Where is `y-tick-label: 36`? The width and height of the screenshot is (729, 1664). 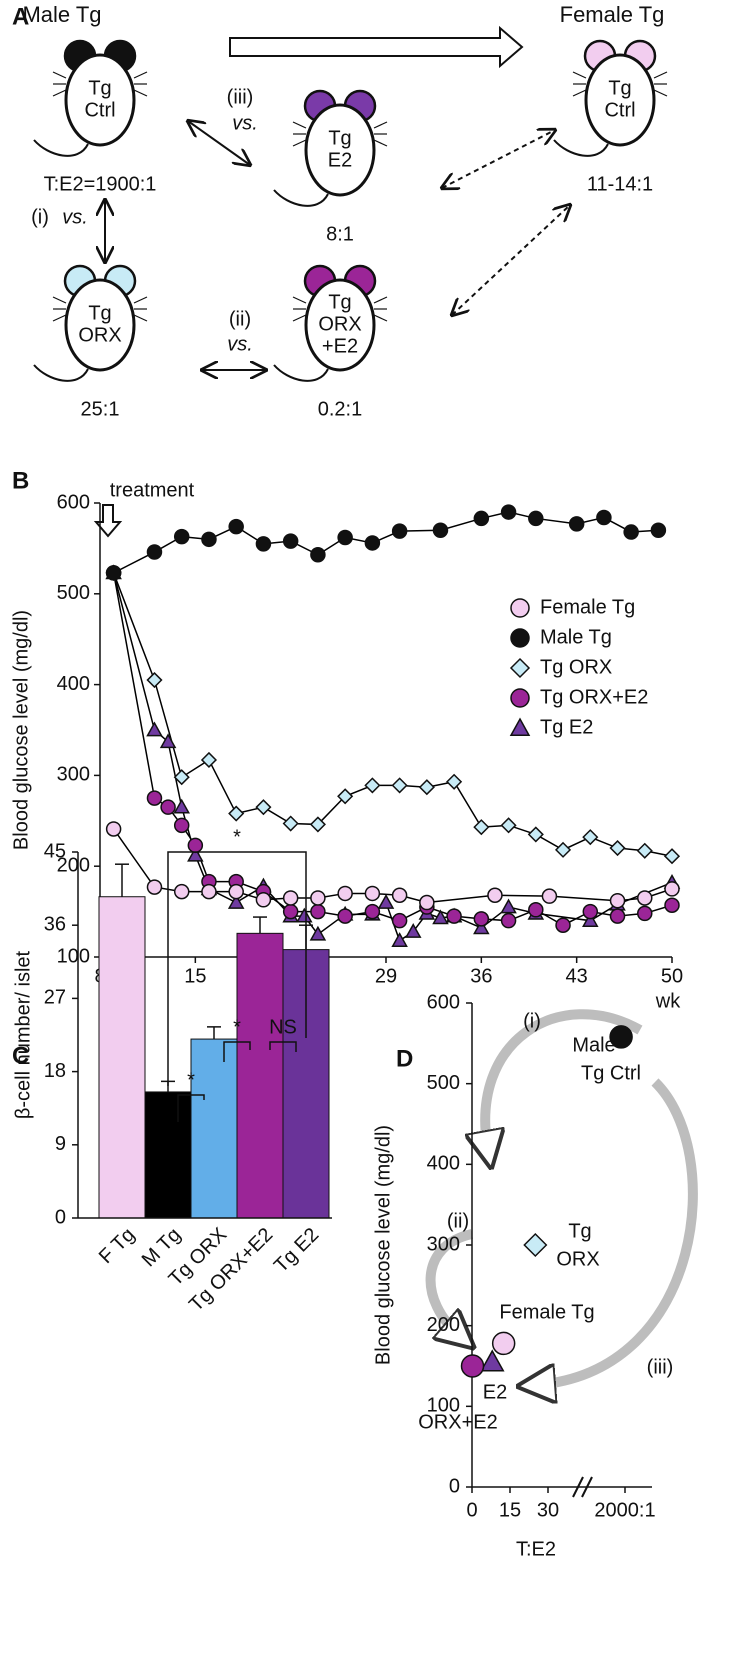 y-tick-label: 36 is located at coordinates (55, 924).